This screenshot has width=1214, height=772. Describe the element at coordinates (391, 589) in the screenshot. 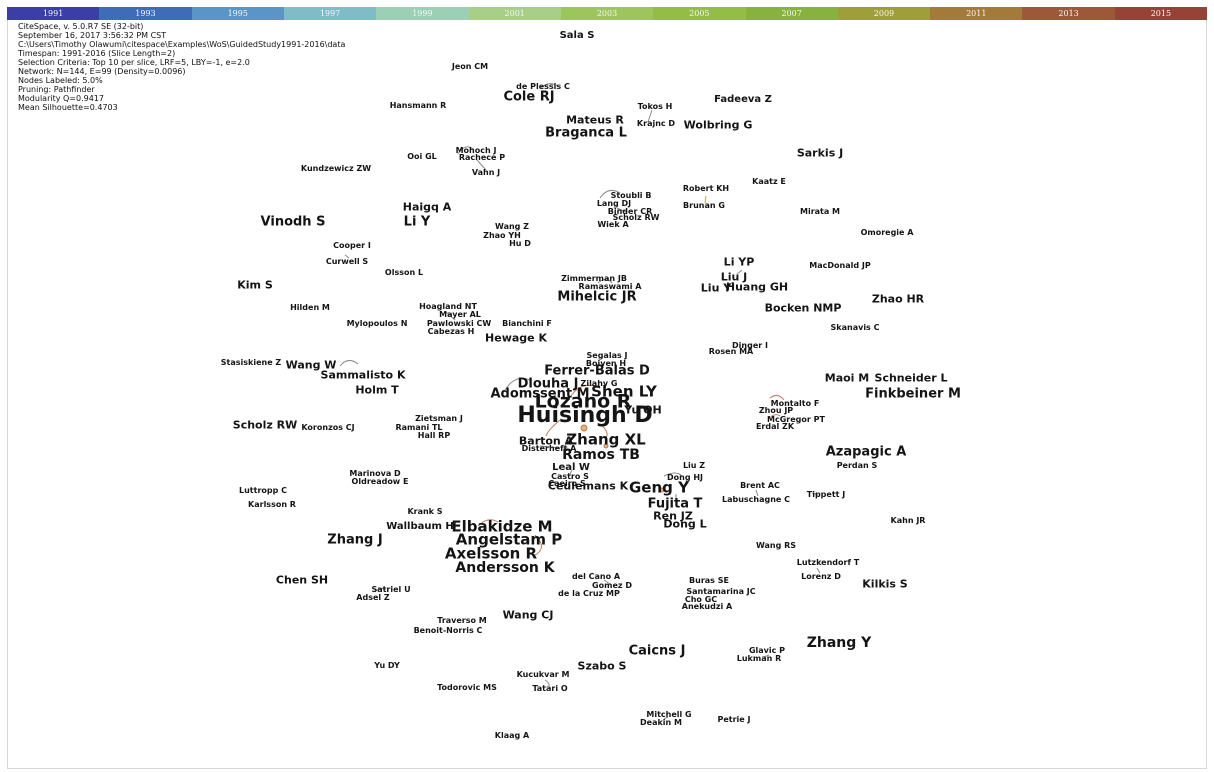

I see `author-node-label: Satriel U` at that location.